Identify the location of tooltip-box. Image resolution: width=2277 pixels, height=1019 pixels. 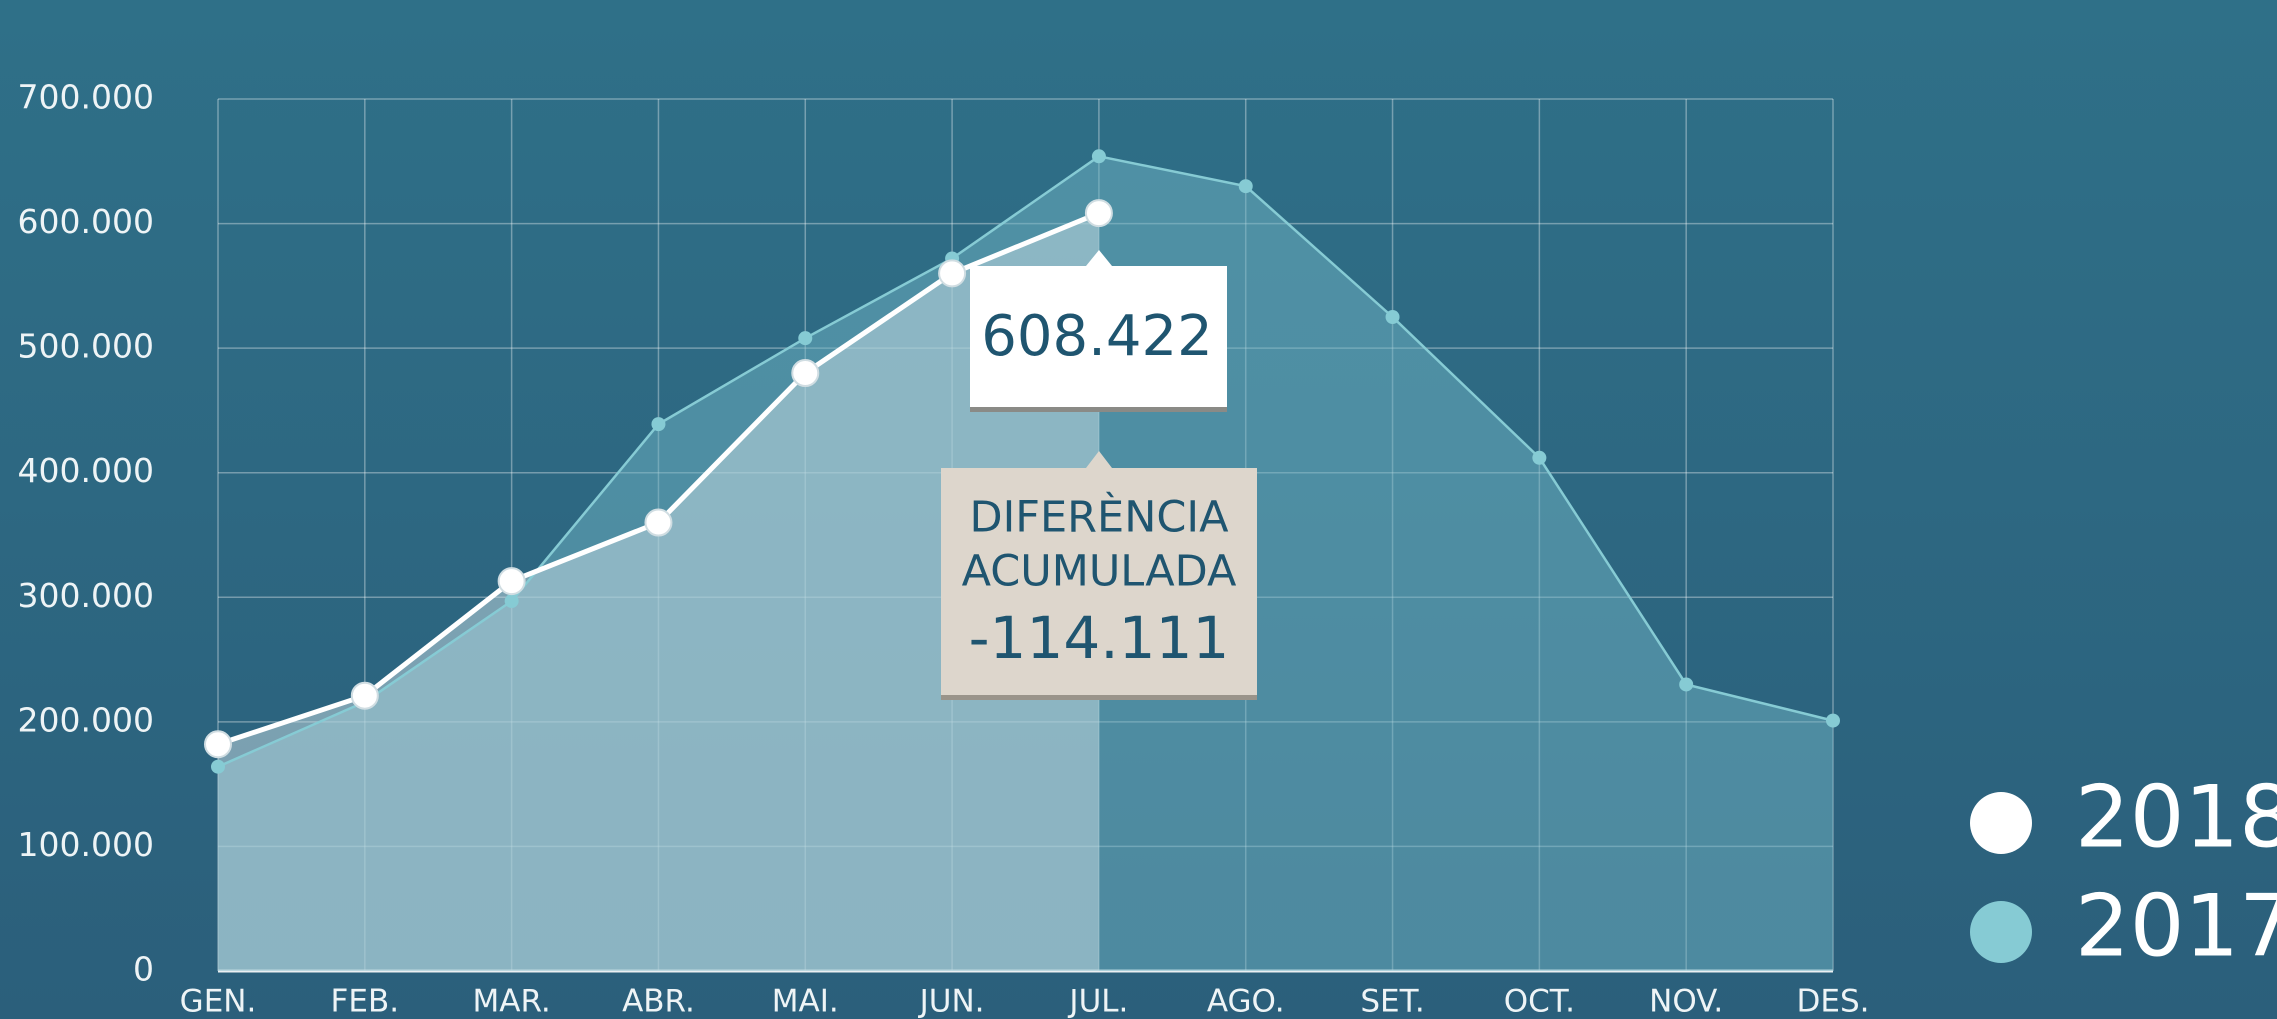
(1098, 328).